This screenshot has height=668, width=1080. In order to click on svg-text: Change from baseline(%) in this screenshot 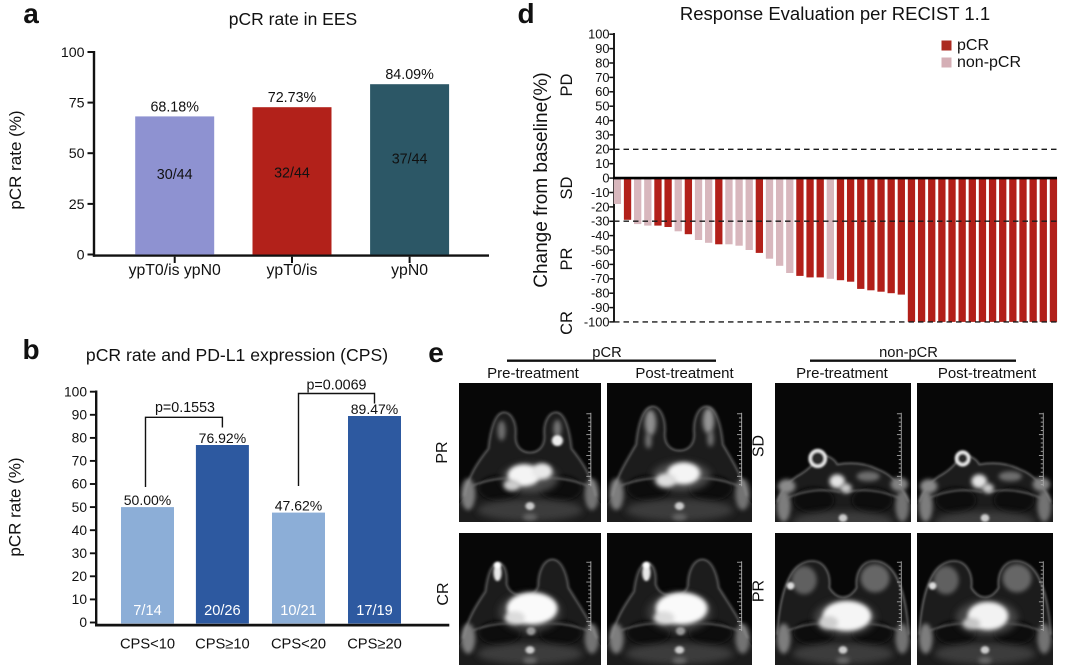, I will do `click(541, 179)`.